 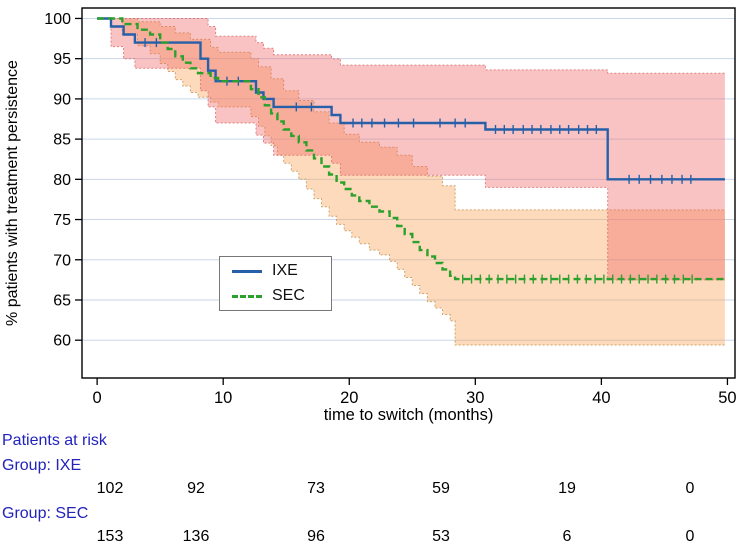 I want to click on at-risk-count: 73, so click(x=316, y=488).